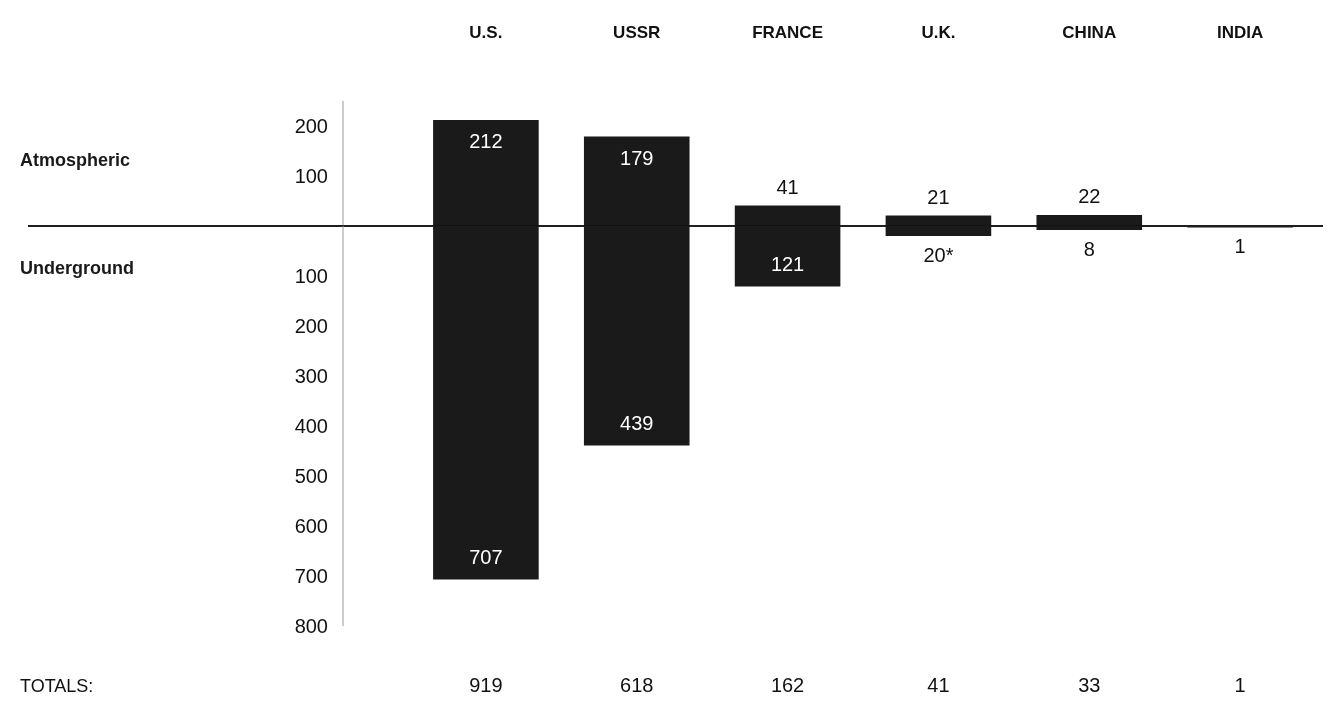 The image size is (1331, 728). I want to click on y-tick-label: 700, so click(311, 576).